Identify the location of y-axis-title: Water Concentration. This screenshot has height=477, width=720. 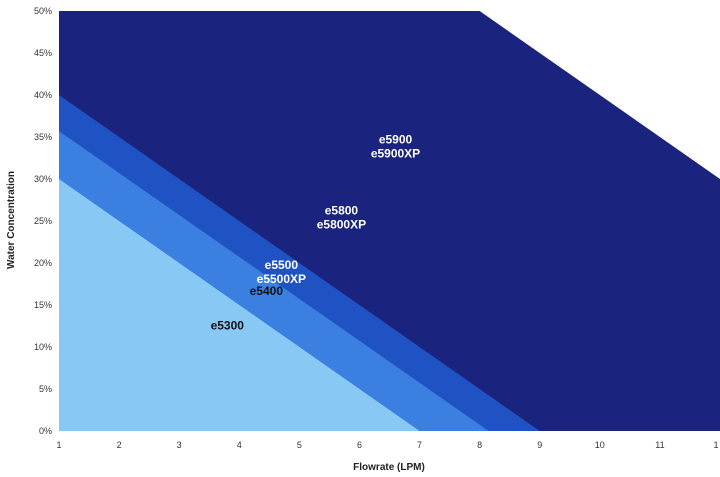
(11, 220).